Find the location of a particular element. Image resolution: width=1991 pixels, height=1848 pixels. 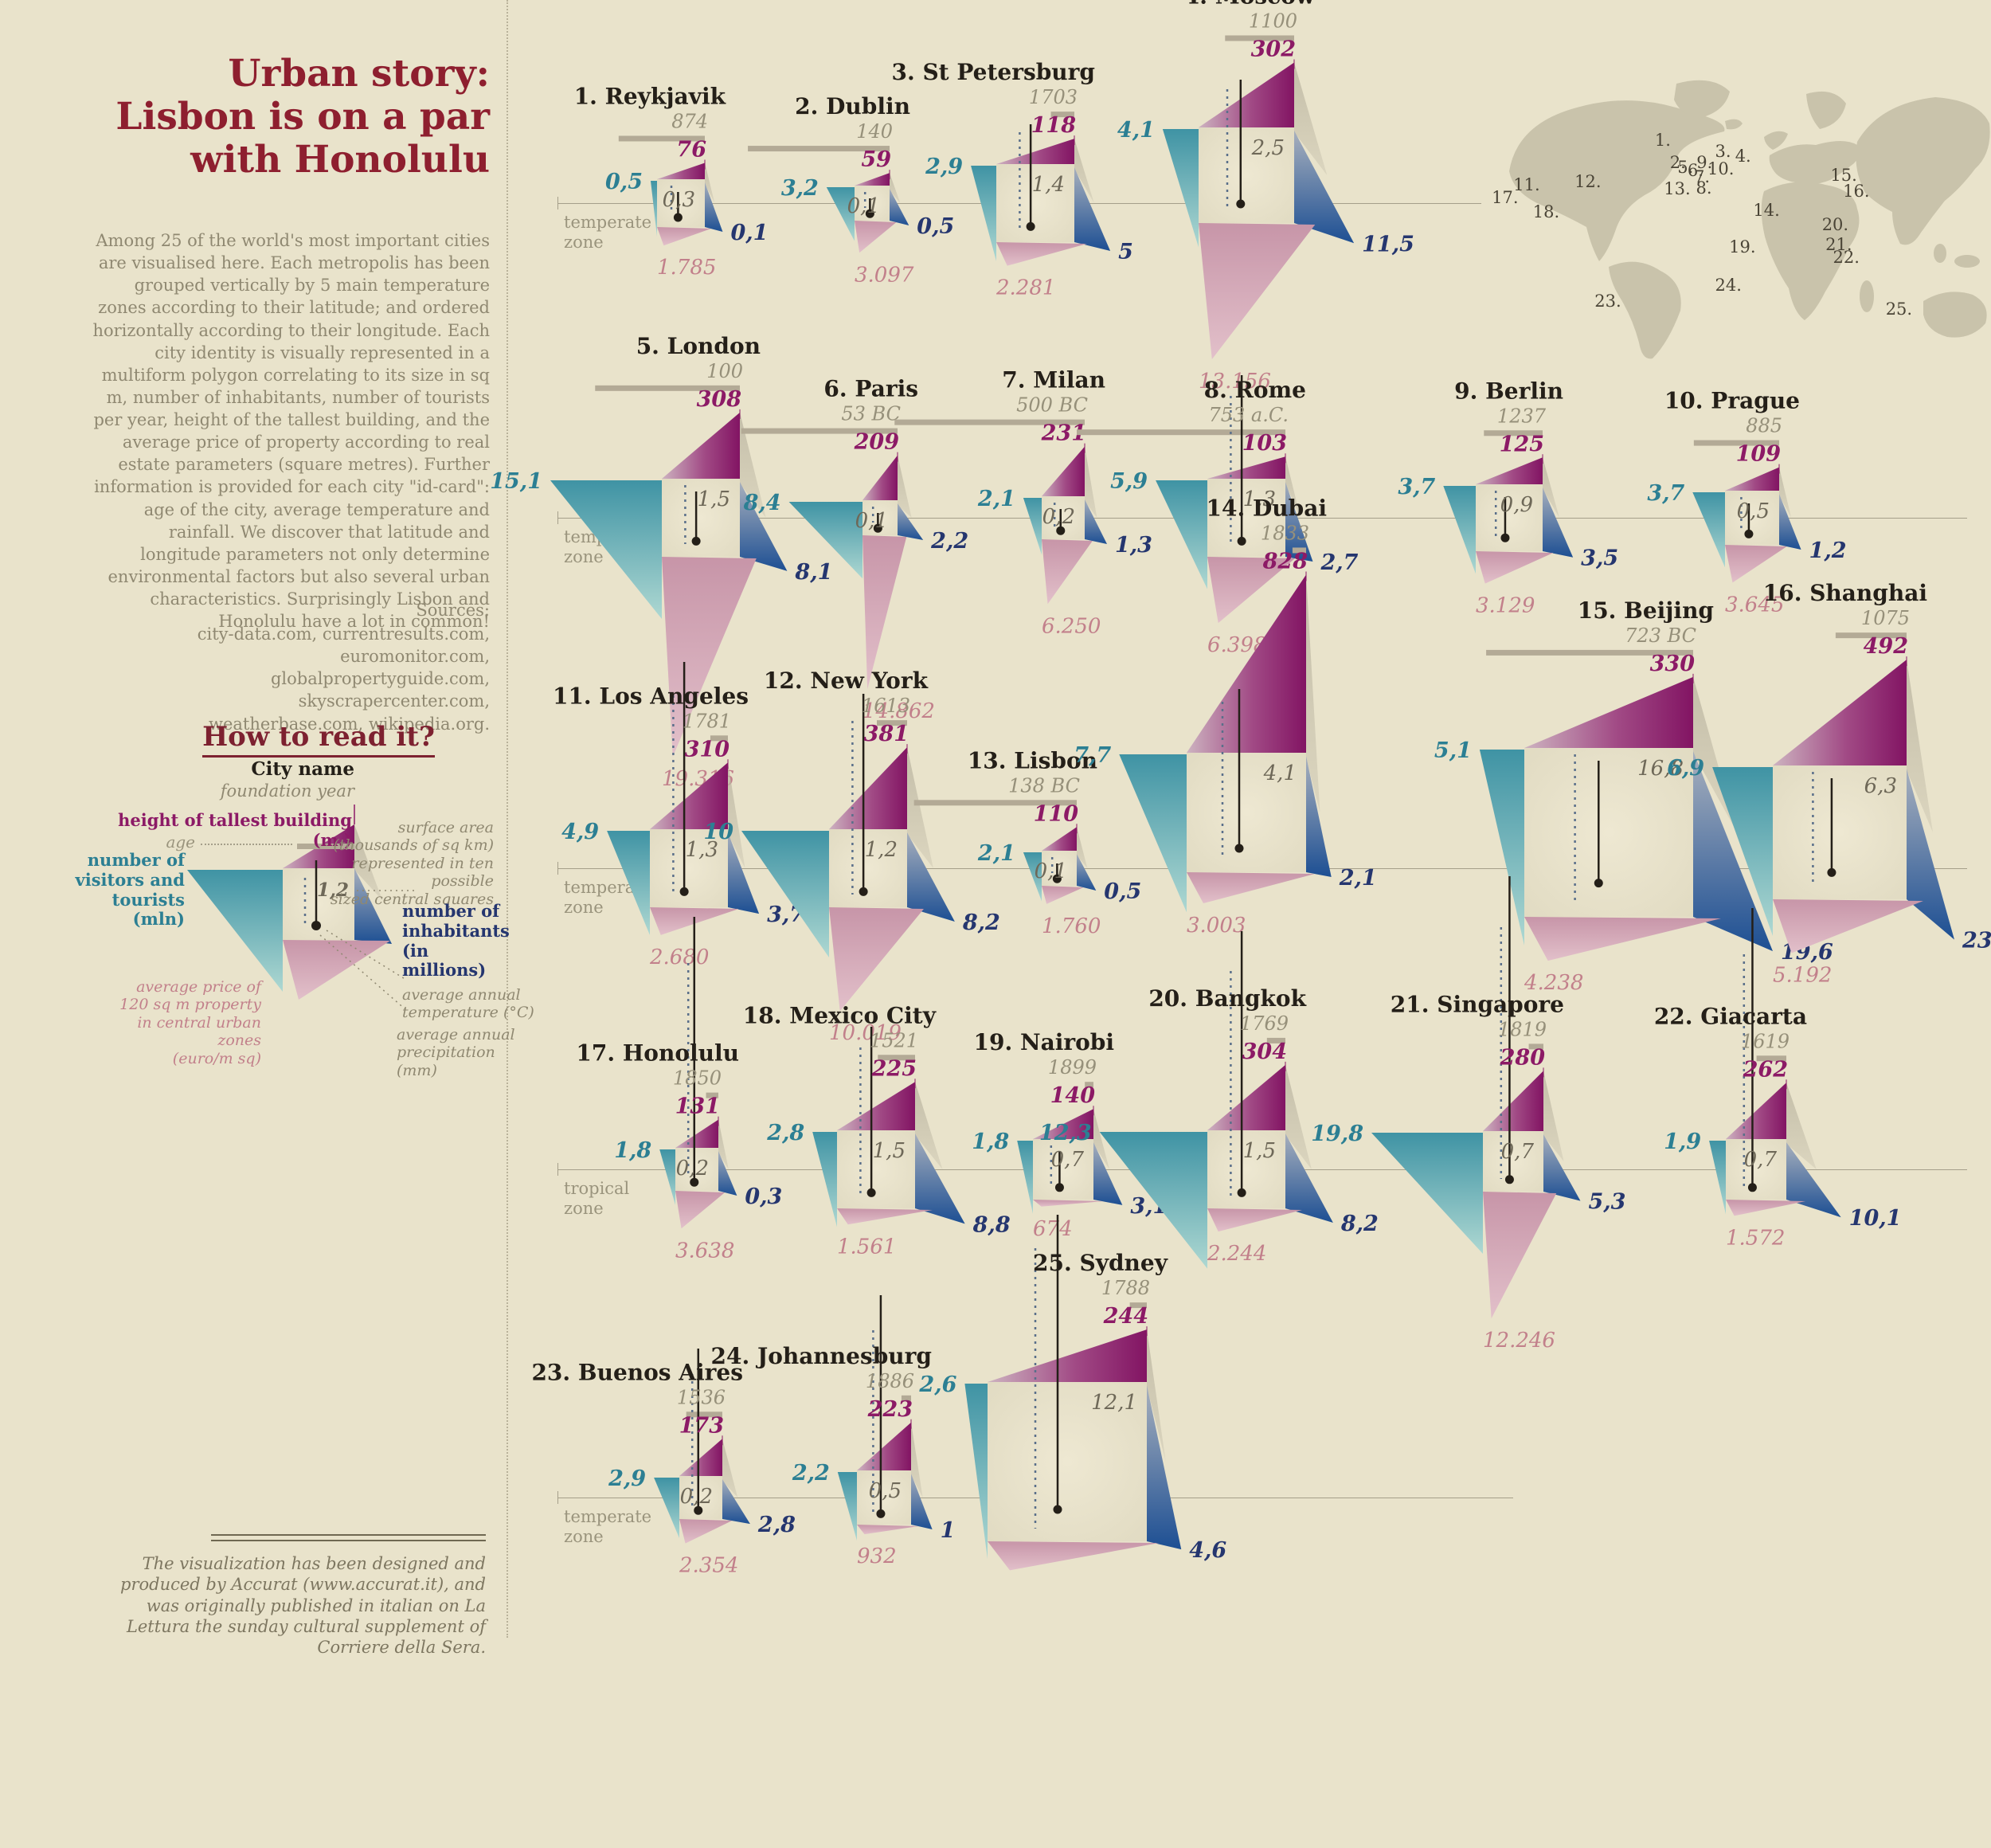

map-marker-3: 3. is located at coordinates (1723, 151).